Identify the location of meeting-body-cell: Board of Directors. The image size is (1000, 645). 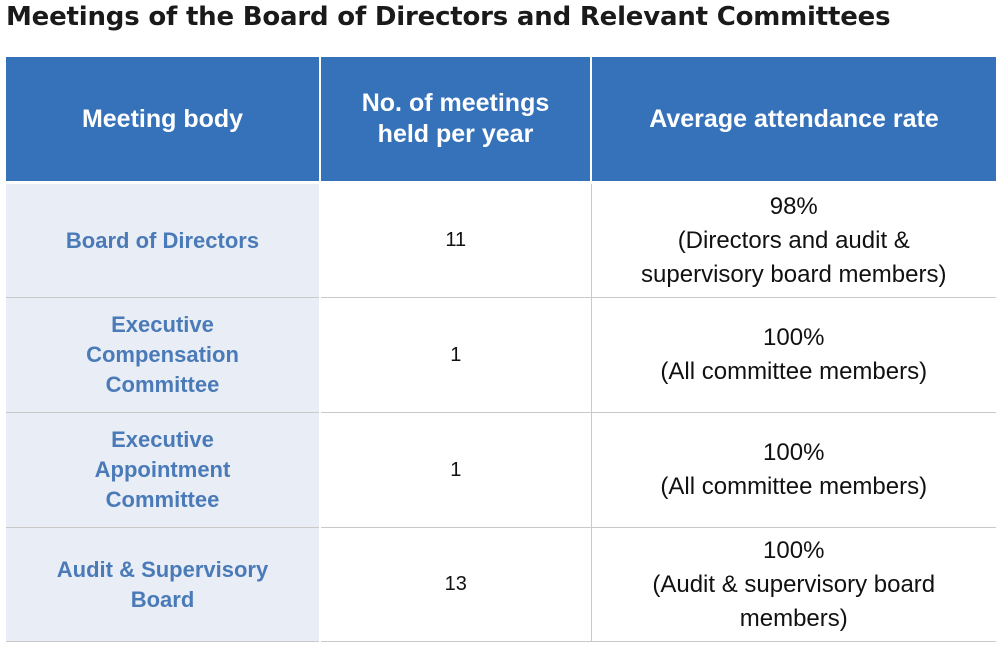
(163, 240).